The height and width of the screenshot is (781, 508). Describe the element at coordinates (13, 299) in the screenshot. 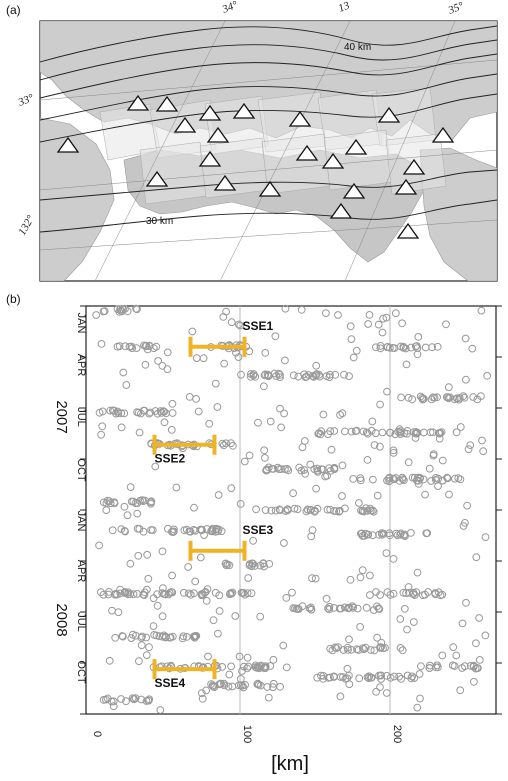

I see `panel-b-label: (b)` at that location.